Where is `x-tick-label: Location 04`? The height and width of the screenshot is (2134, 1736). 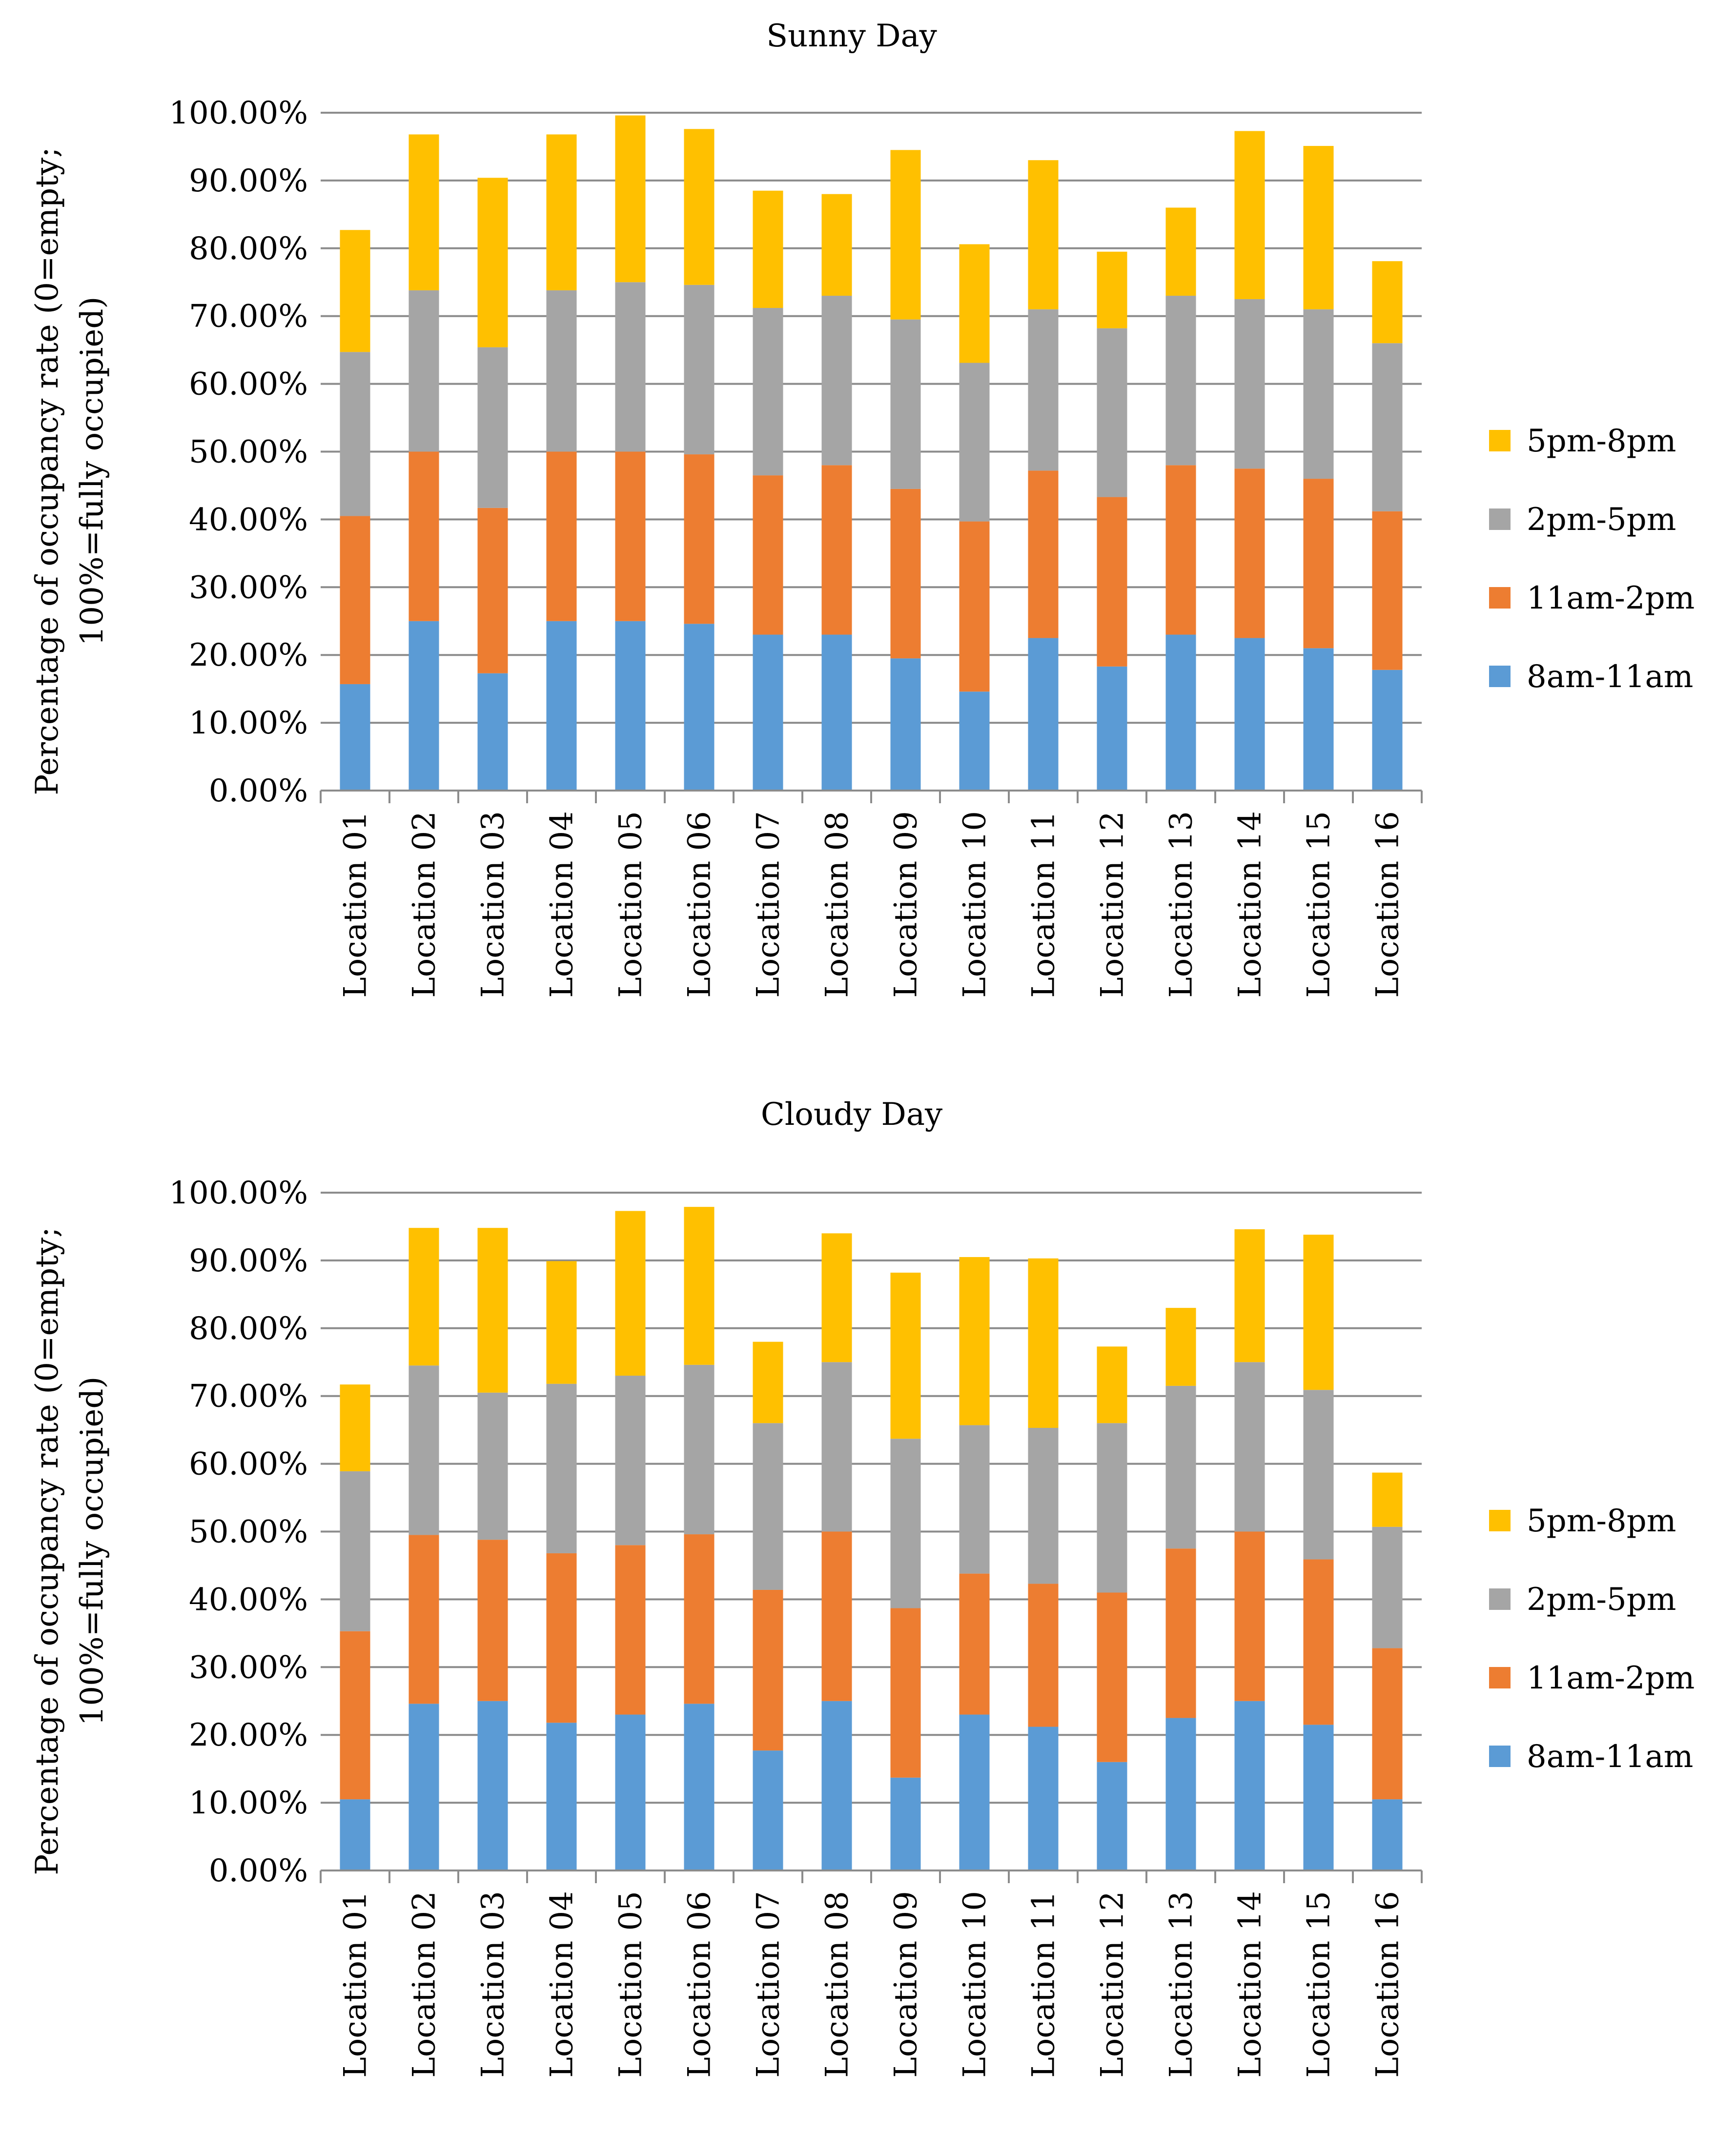
x-tick-label: Location 04 is located at coordinates (562, 904).